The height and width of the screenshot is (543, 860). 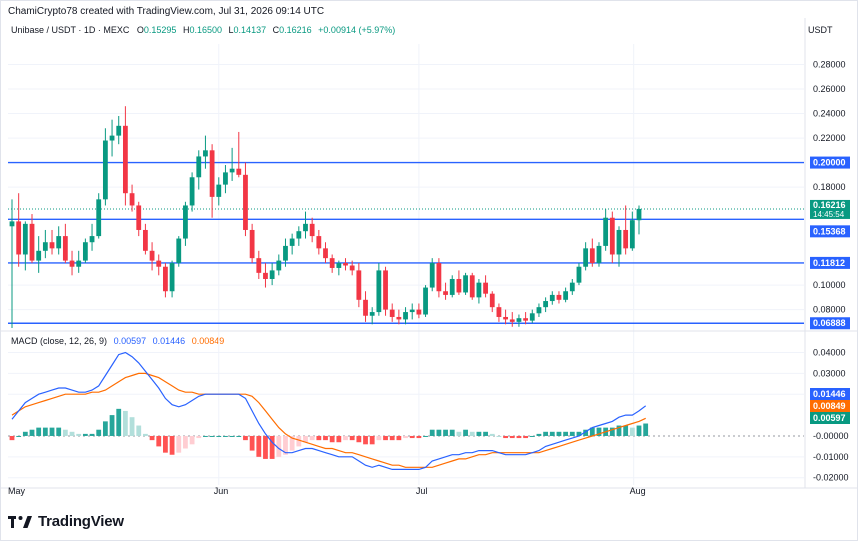 I want to click on high-value: 0.16500, so click(x=206, y=30).